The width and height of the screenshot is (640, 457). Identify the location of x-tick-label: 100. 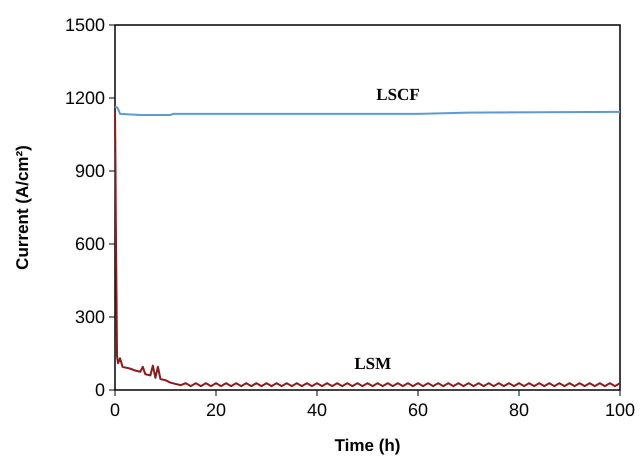
(620, 410).